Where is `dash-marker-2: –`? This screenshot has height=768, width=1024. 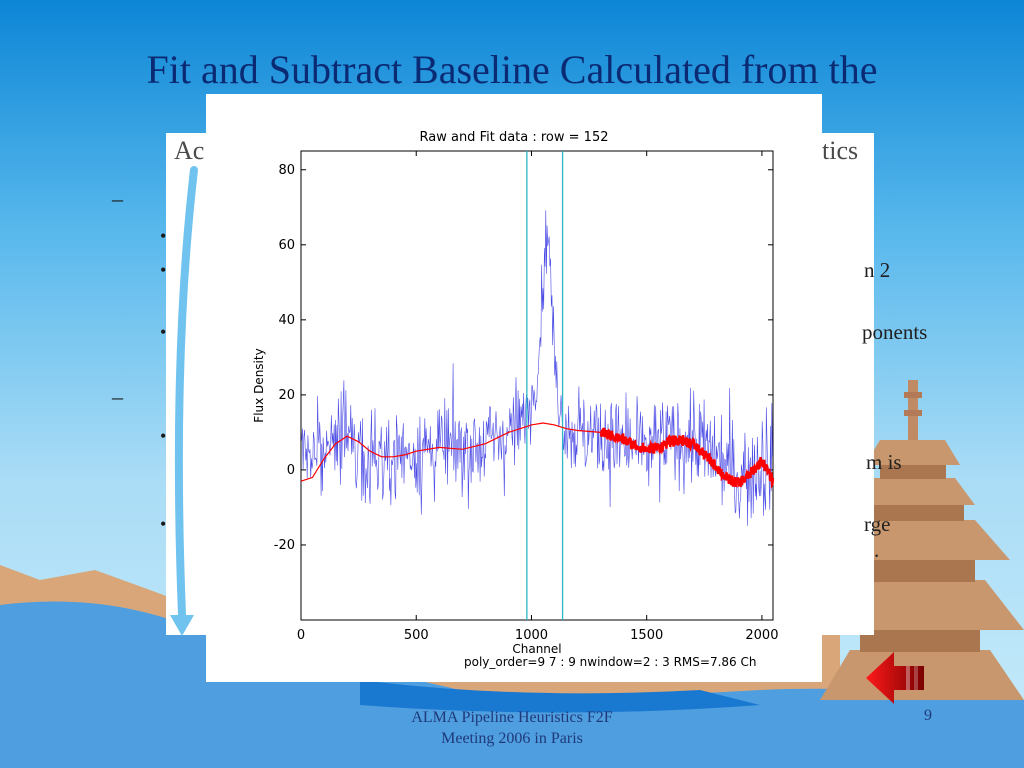 dash-marker-2: – is located at coordinates (117, 396).